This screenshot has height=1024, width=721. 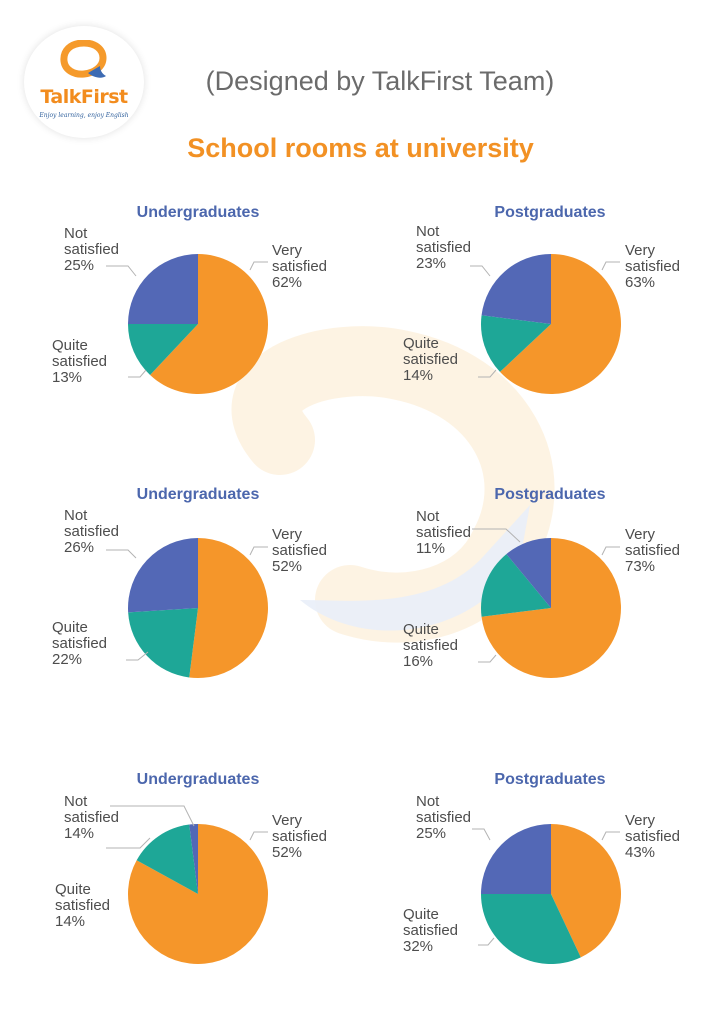 What do you see at coordinates (128, 843) in the screenshot?
I see `chart-5-leader-quite-satisfied` at bounding box center [128, 843].